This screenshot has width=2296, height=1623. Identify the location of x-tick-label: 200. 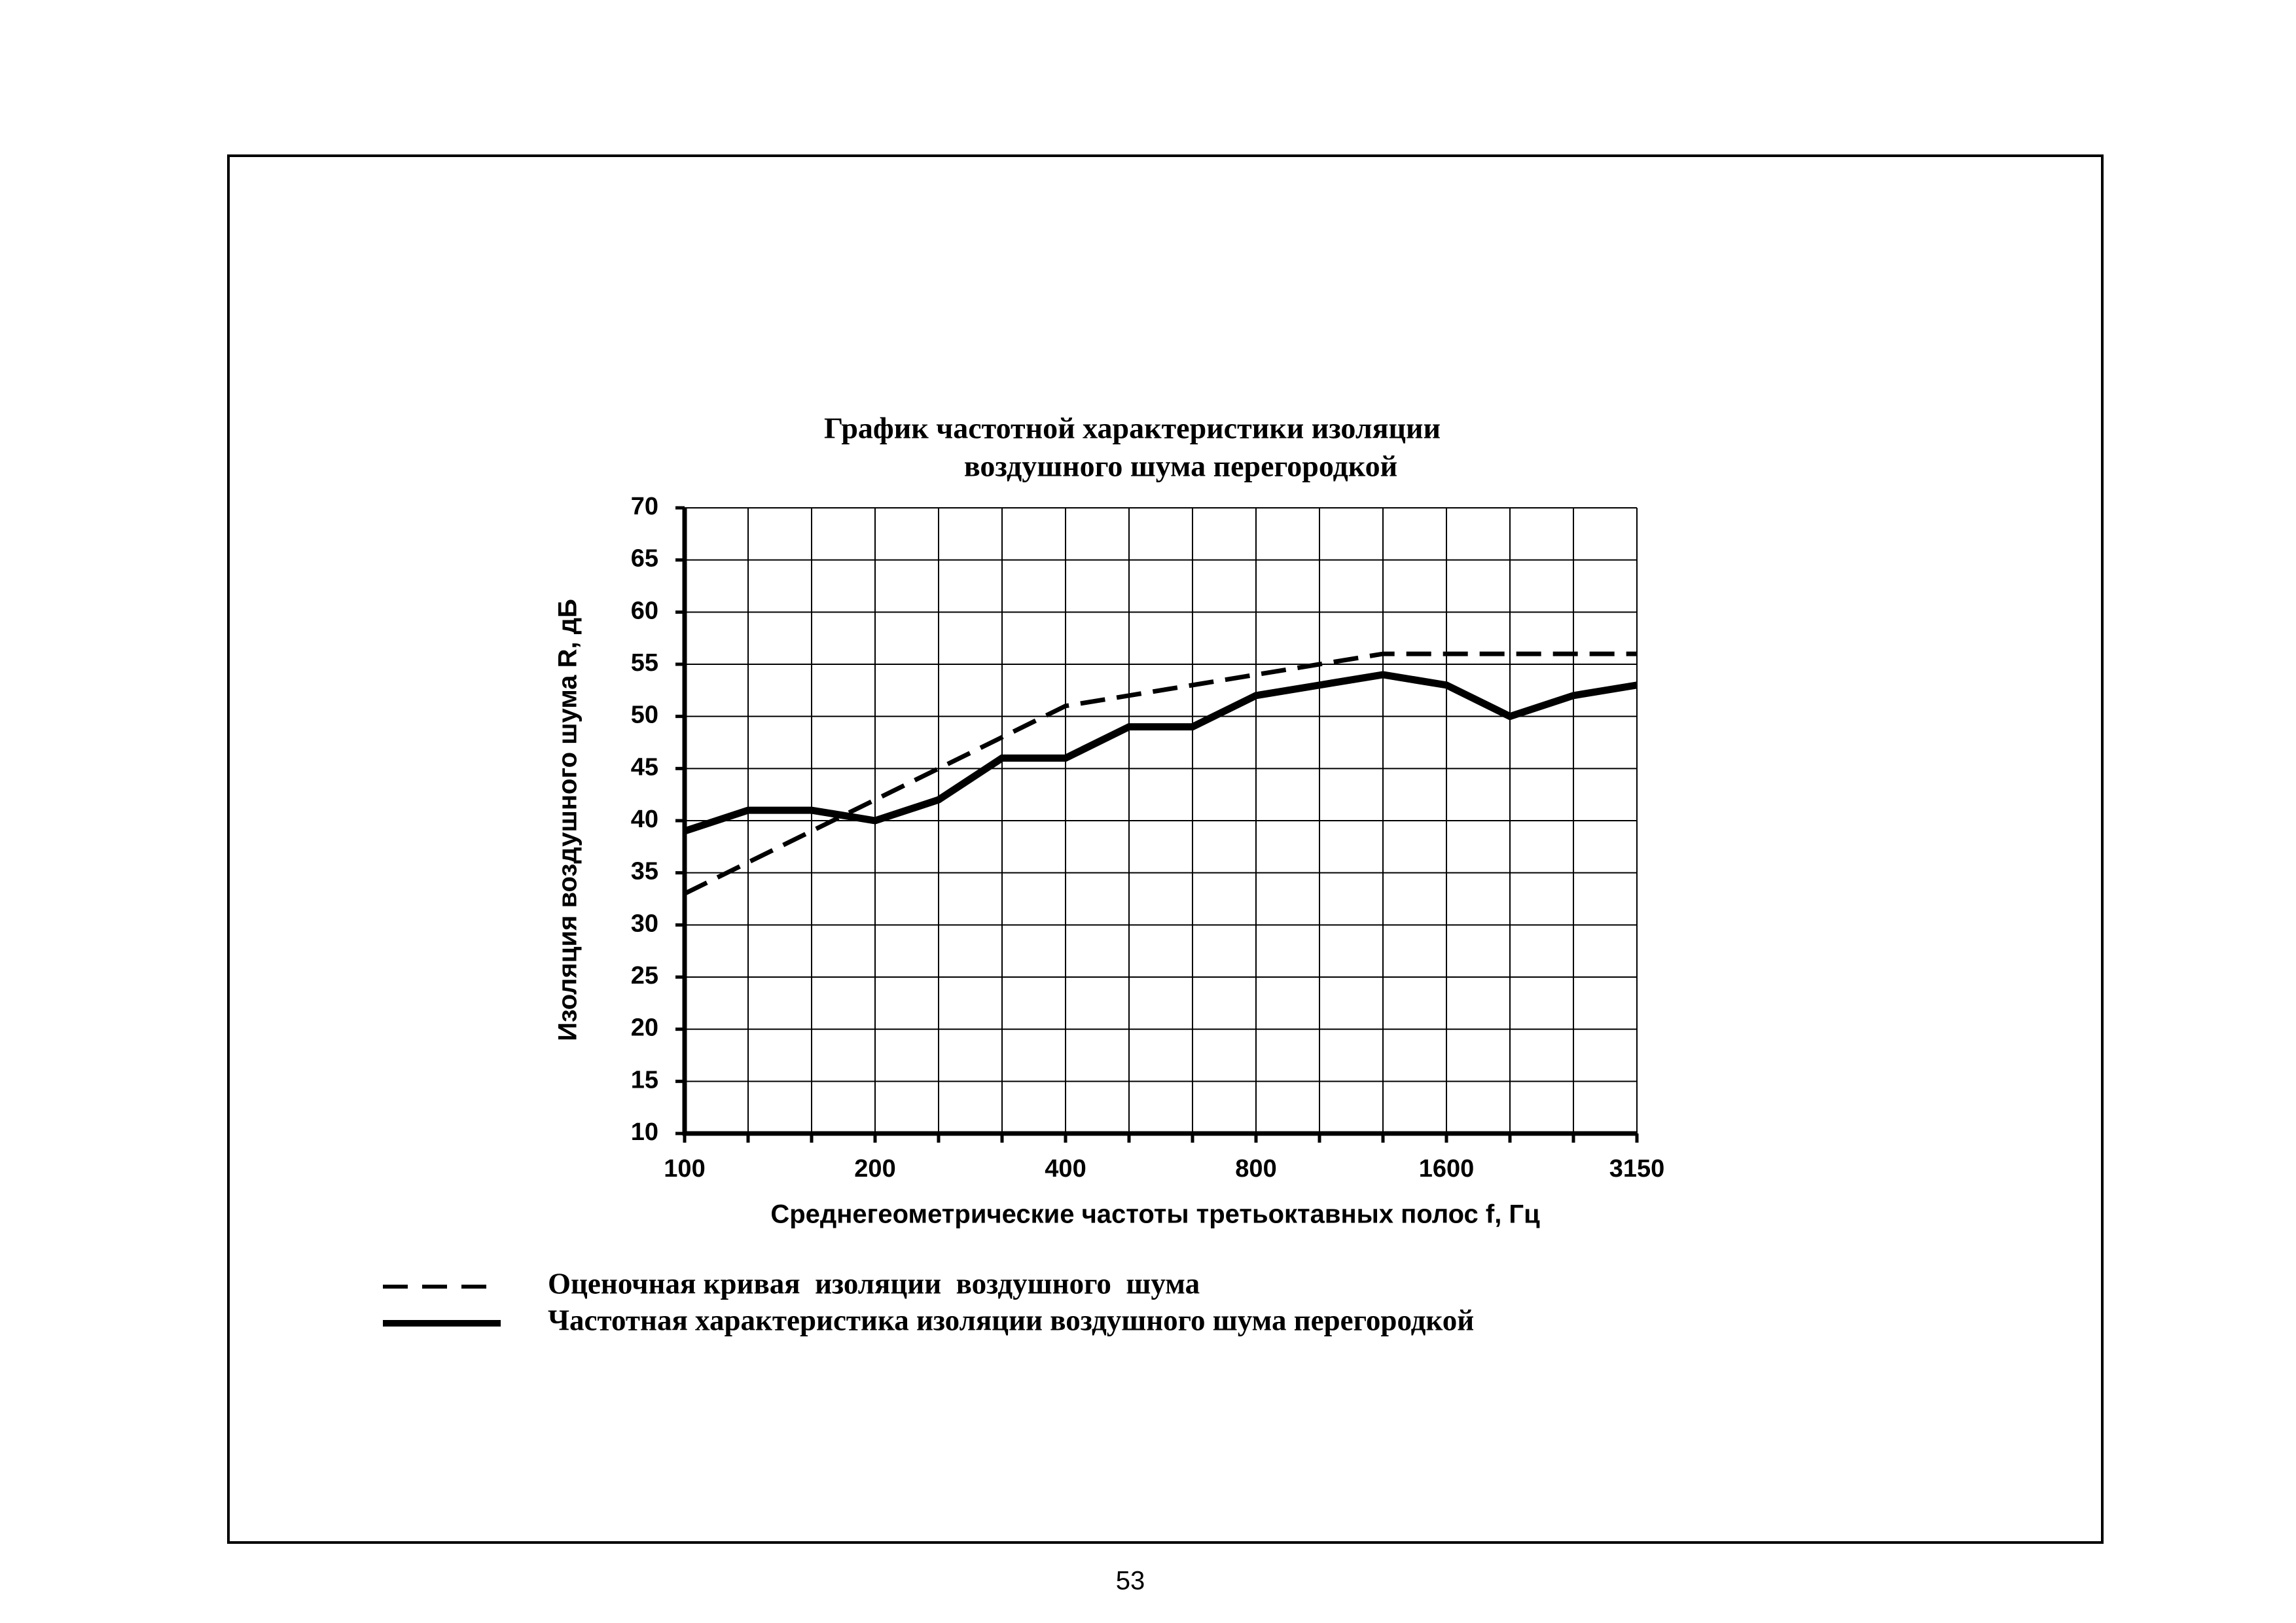
(874, 1169).